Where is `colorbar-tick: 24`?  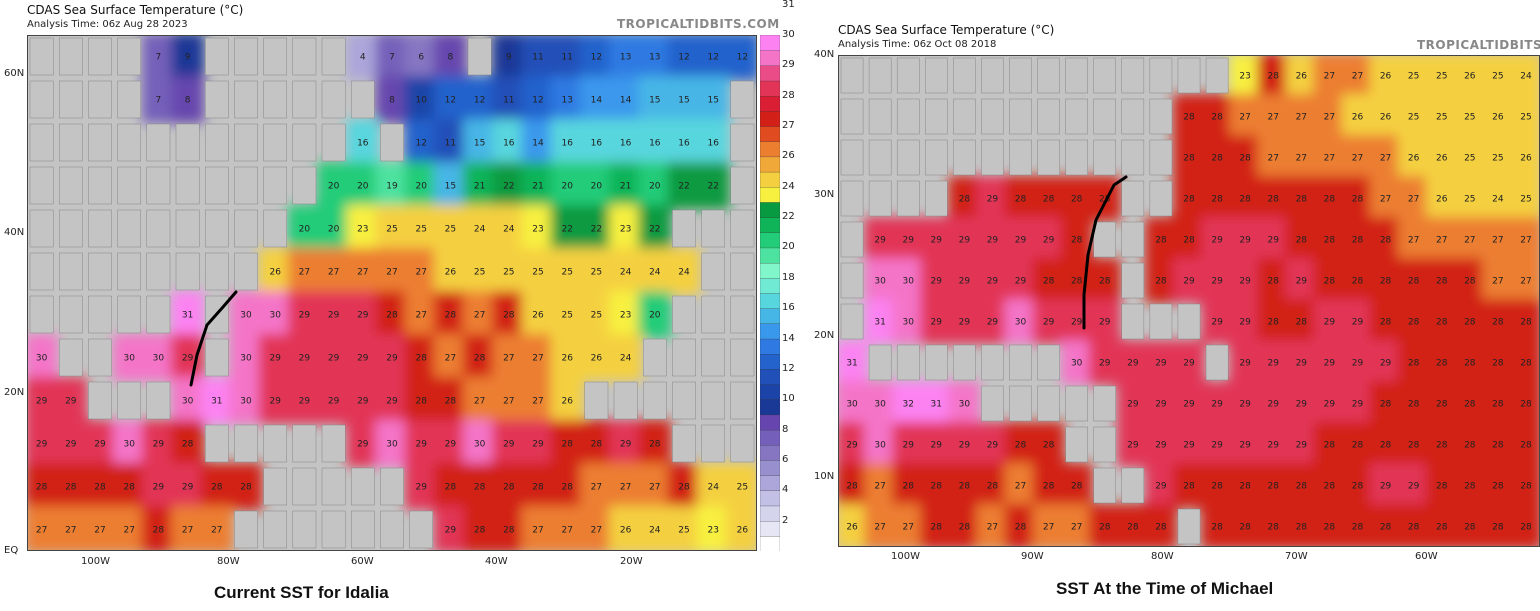
colorbar-tick: 24 is located at coordinates (788, 186).